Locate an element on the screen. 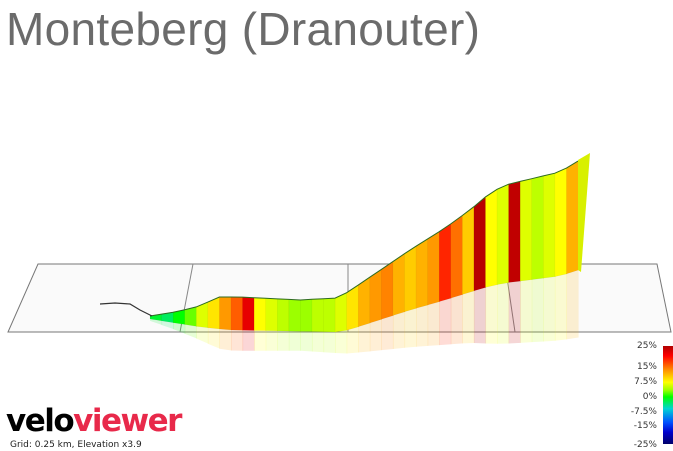  legend-label: 7.5% is located at coordinates (645, 382).